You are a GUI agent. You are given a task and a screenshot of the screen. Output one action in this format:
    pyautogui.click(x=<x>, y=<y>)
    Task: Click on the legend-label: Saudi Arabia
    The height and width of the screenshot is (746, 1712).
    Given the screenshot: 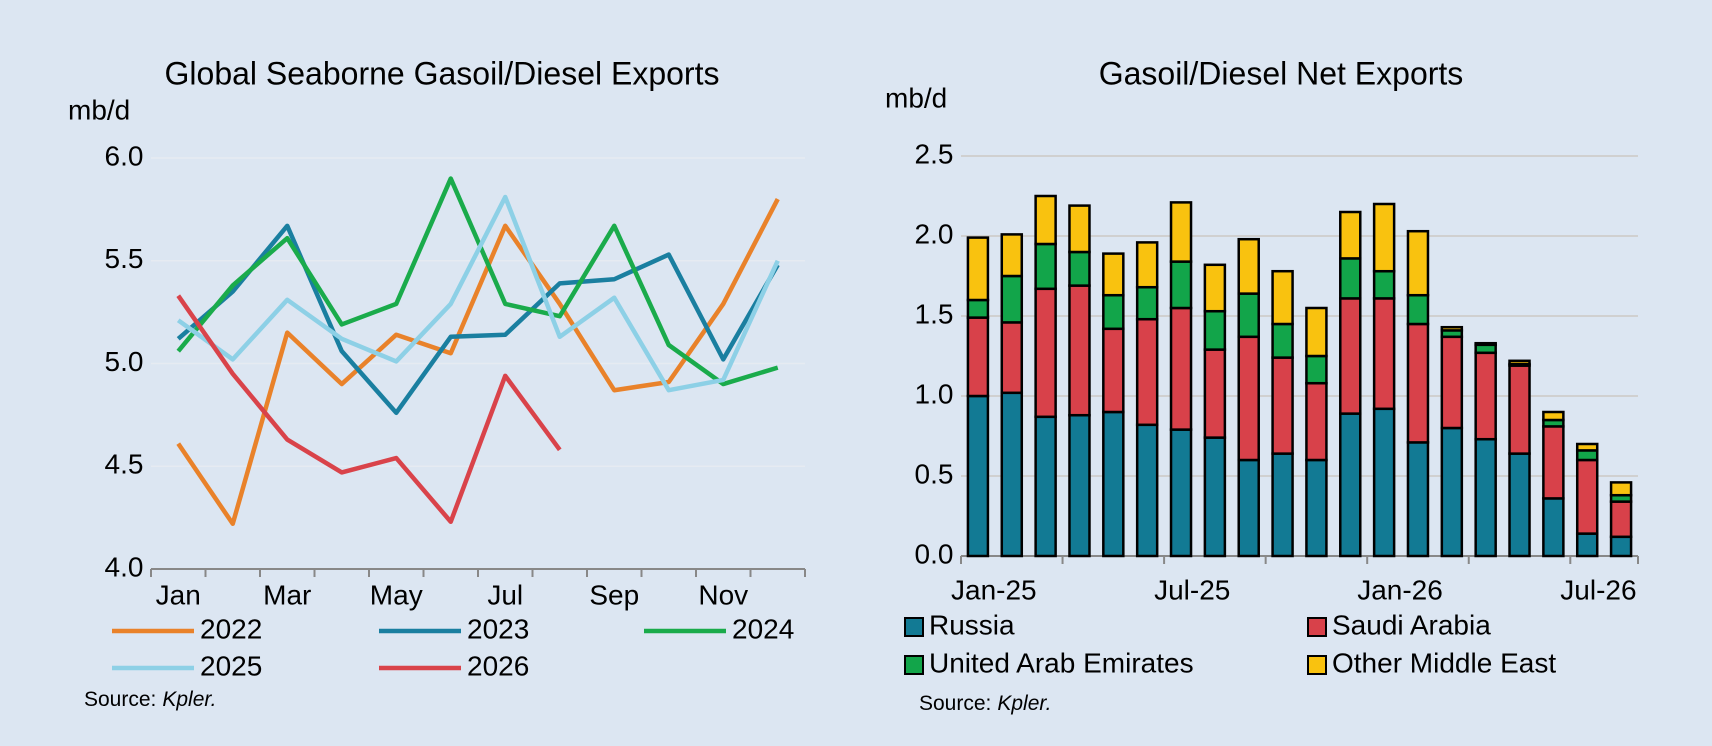 What is the action you would take?
    pyautogui.click(x=1411, y=624)
    